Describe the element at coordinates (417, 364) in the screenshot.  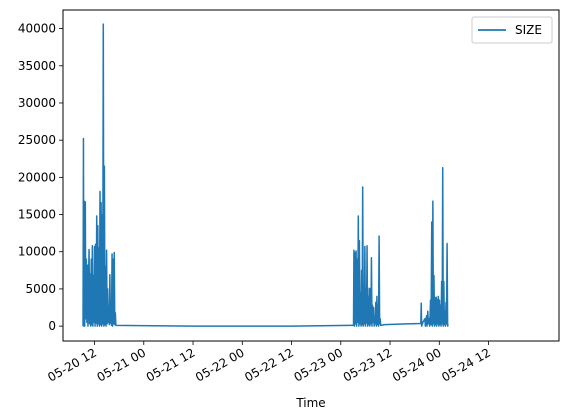
I see `x-tick-label: 05-24 00` at that location.